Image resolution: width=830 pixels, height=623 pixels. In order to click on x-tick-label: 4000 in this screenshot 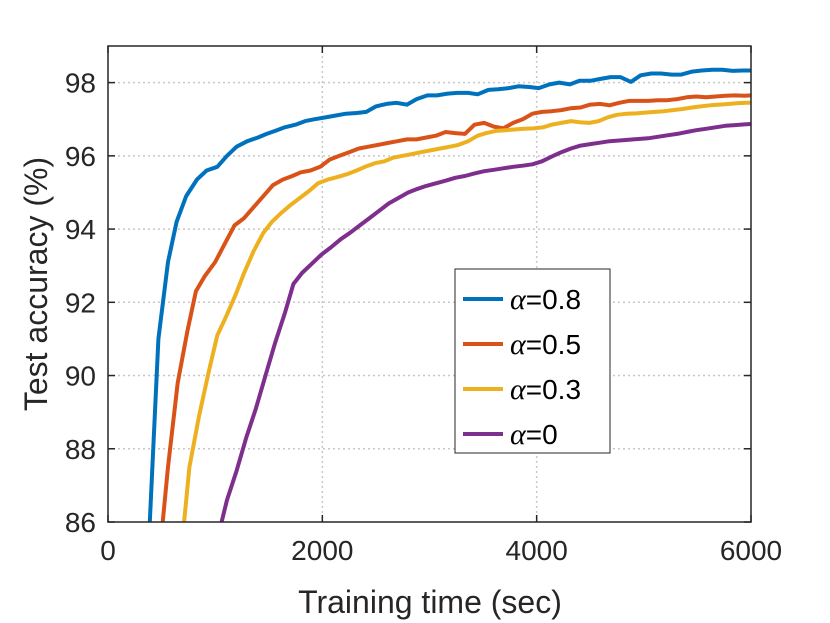, I will do `click(537, 550)`.